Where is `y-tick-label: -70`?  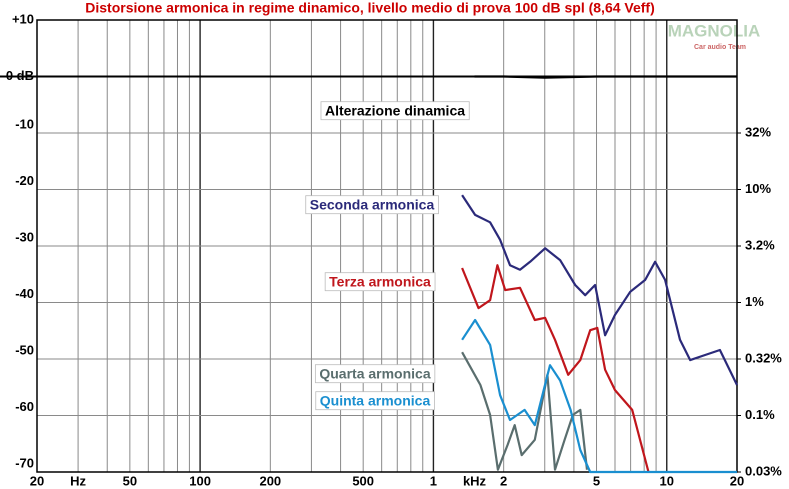 y-tick-label: -70 is located at coordinates (24, 462).